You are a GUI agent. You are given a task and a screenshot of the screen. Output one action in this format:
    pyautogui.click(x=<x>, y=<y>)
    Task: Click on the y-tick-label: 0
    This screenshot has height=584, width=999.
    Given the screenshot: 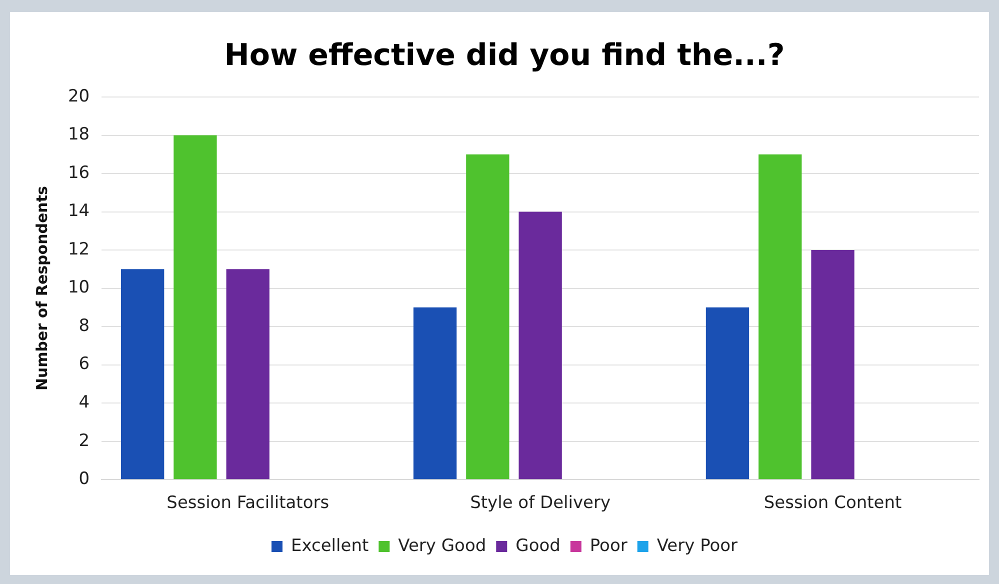 What is the action you would take?
    pyautogui.click(x=84, y=479)
    